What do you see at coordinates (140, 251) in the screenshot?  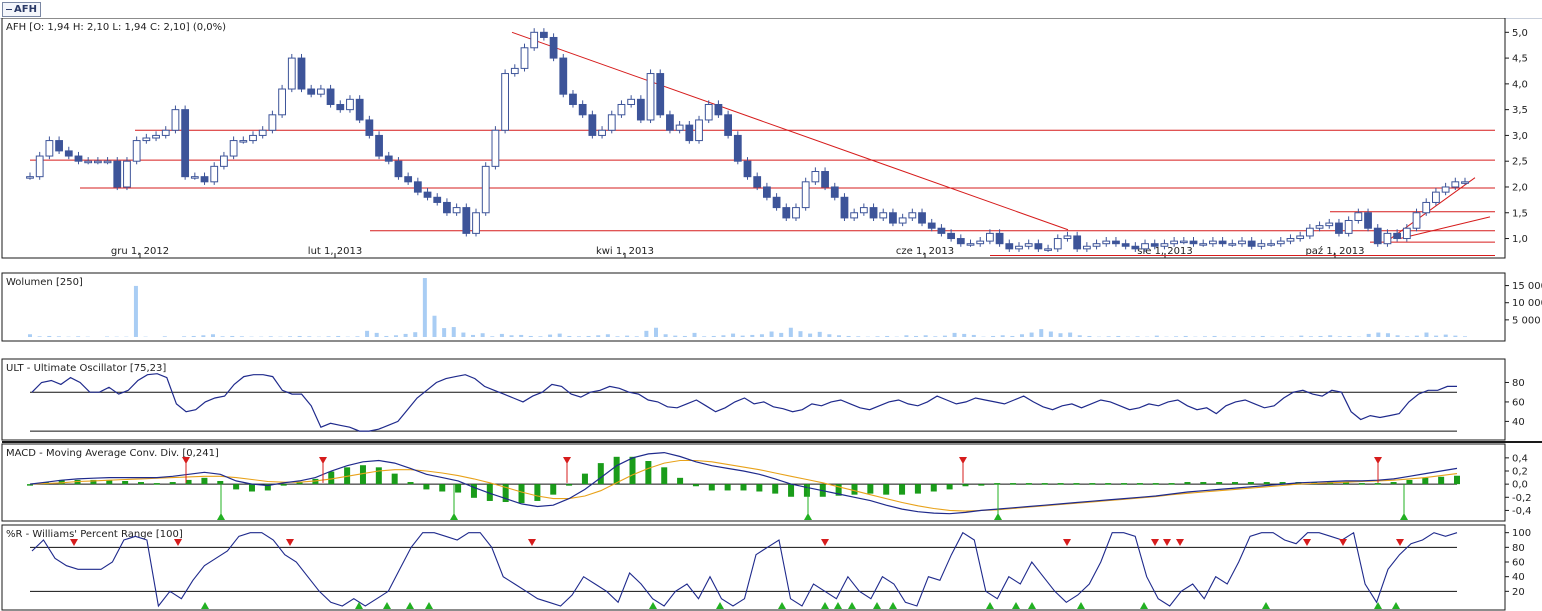 I see `x-axis-label: gru 1, 2012` at bounding box center [140, 251].